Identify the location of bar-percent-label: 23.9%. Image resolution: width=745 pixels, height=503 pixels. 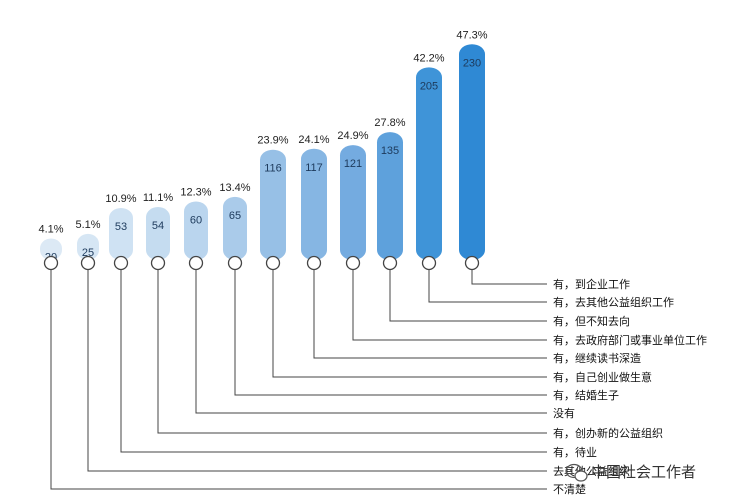
(272, 141).